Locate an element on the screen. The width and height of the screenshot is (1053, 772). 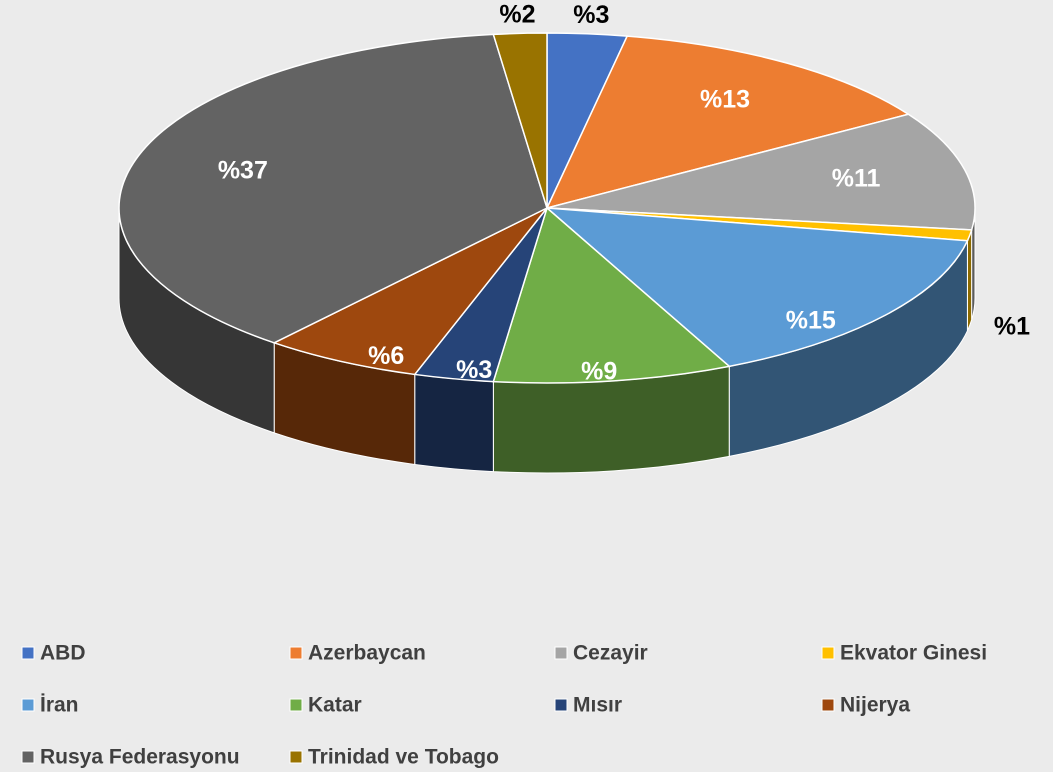
legend-item: Mısır is located at coordinates (588, 705).